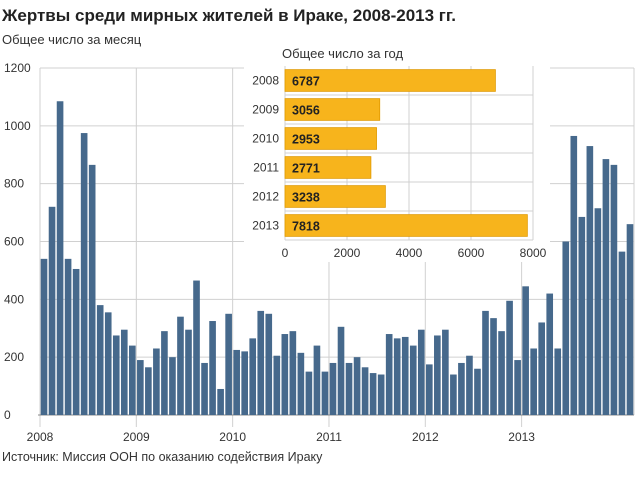 This screenshot has width=640, height=480. Describe the element at coordinates (414, 253) in the screenshot. I see `annual-x-tick-labels: 0 2000 4000 6000 8000` at that location.